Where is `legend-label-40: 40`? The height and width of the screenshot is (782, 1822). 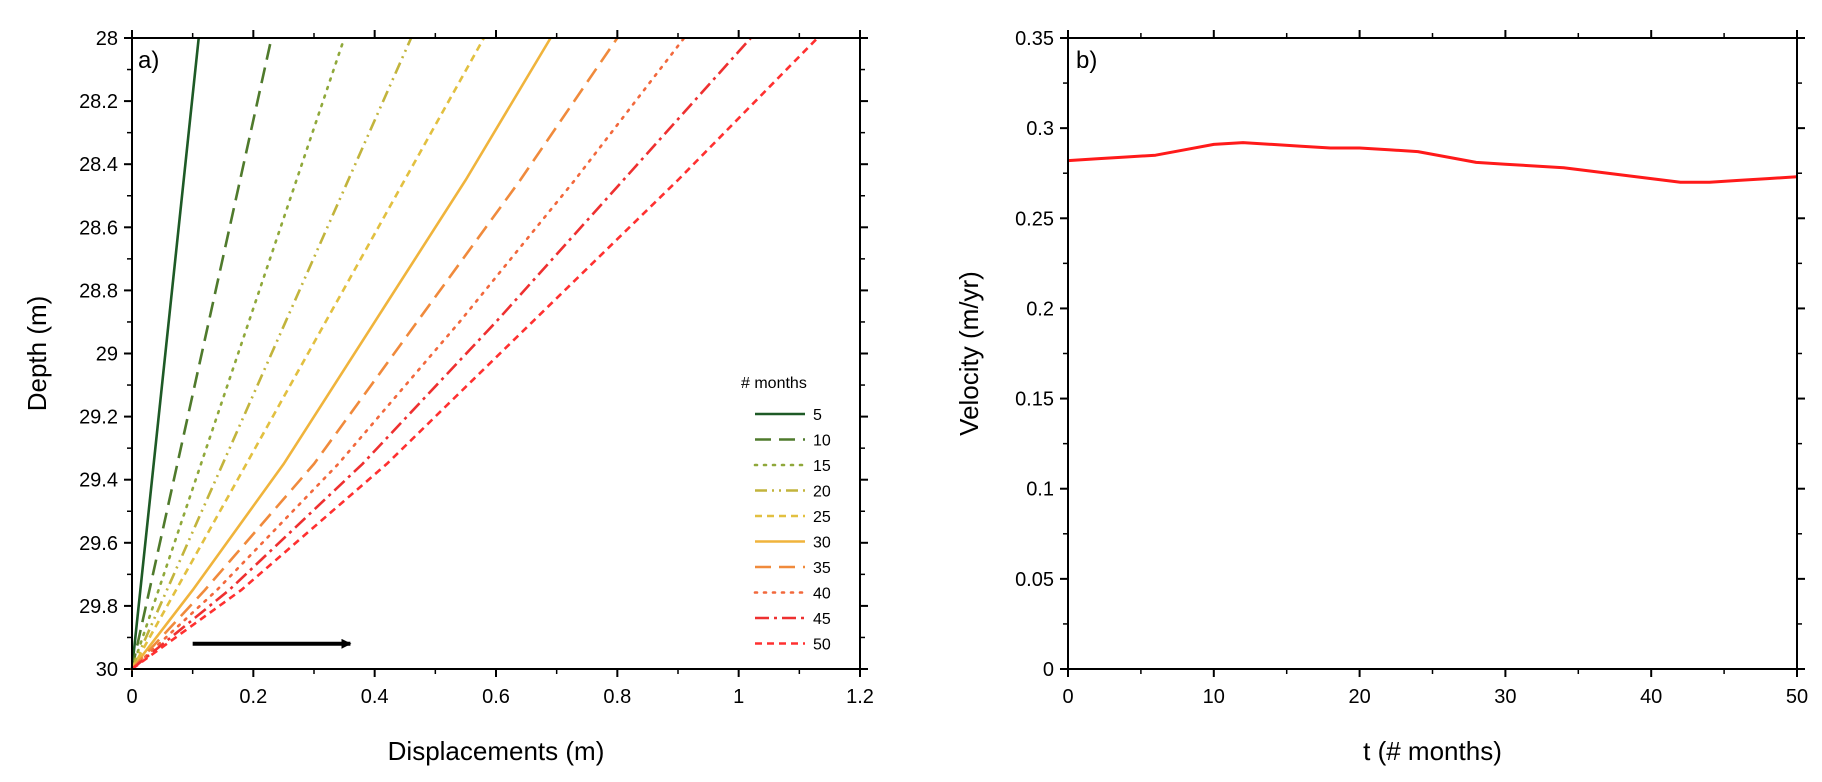
legend-label-40: 40 is located at coordinates (822, 594).